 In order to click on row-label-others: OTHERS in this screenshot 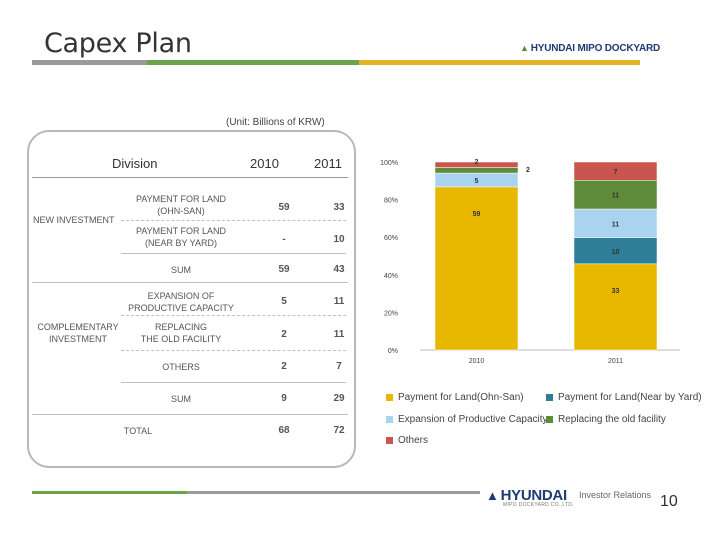, I will do `click(181, 367)`.